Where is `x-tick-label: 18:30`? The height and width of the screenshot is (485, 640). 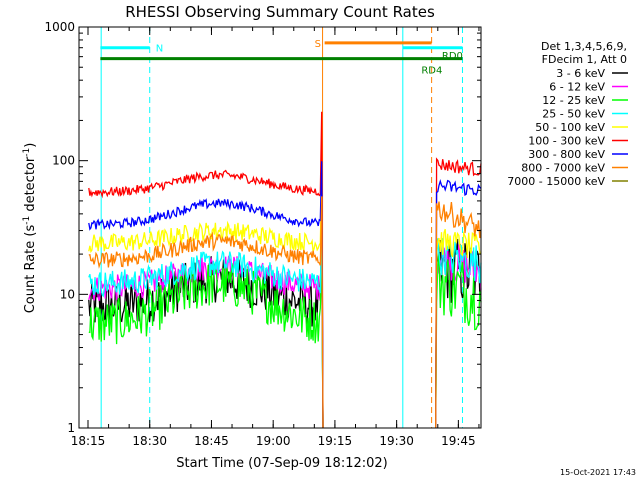 x-tick-label: 18:30 is located at coordinates (149, 441).